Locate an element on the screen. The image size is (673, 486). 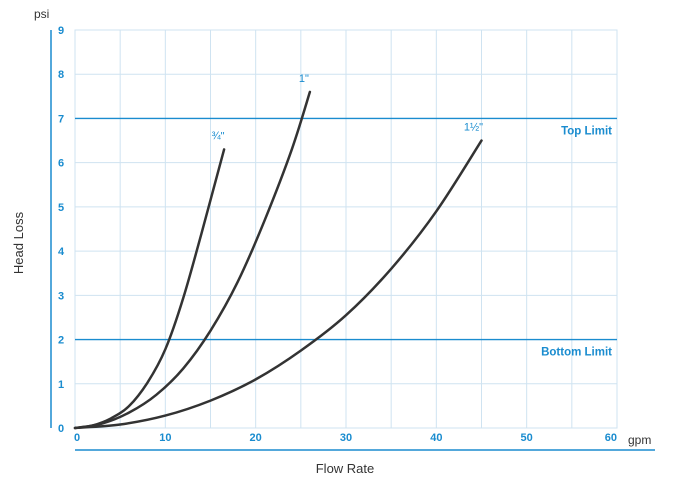
x-tick-label: 0 is located at coordinates (77, 438).